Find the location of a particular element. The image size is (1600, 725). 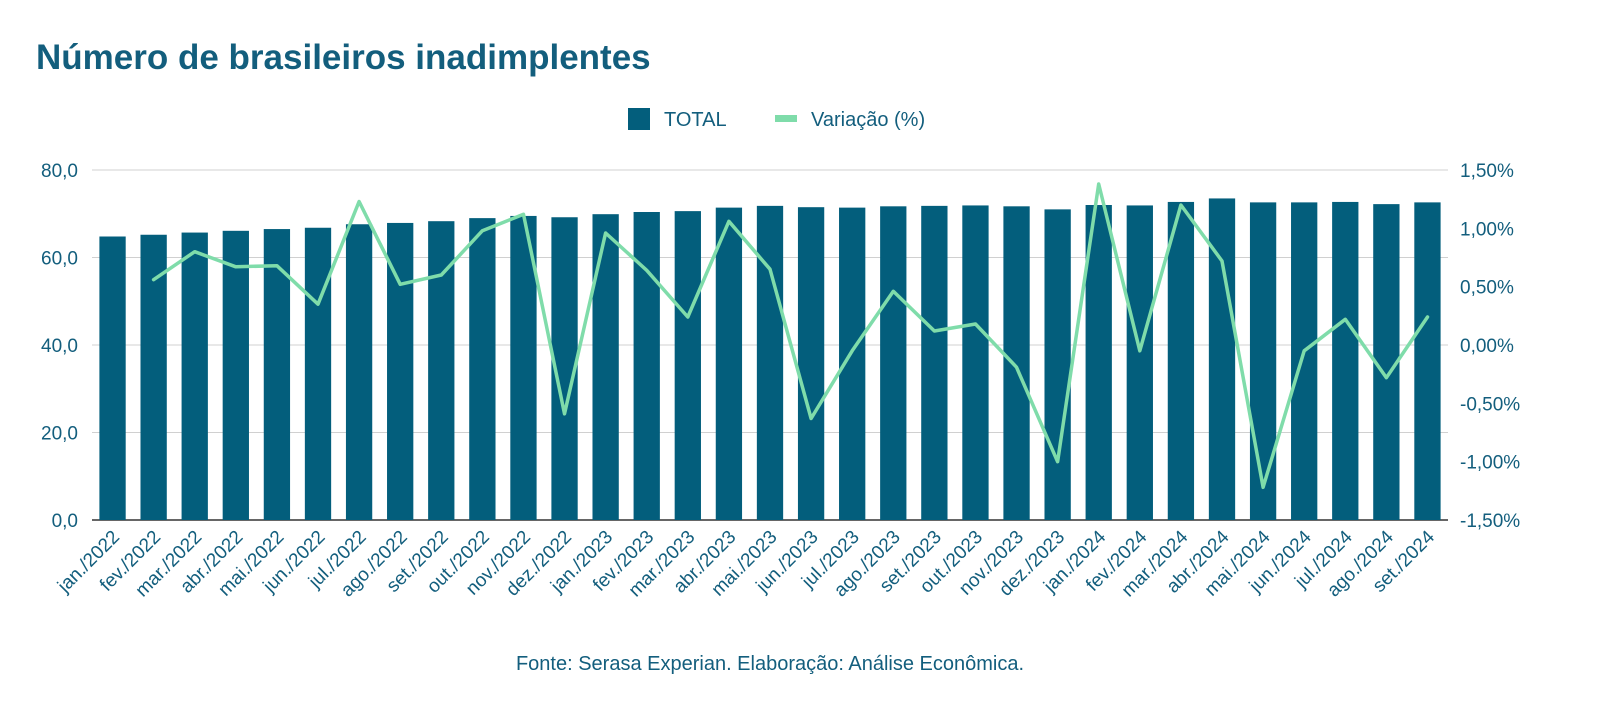

bar-jun./2023 is located at coordinates (811, 363).